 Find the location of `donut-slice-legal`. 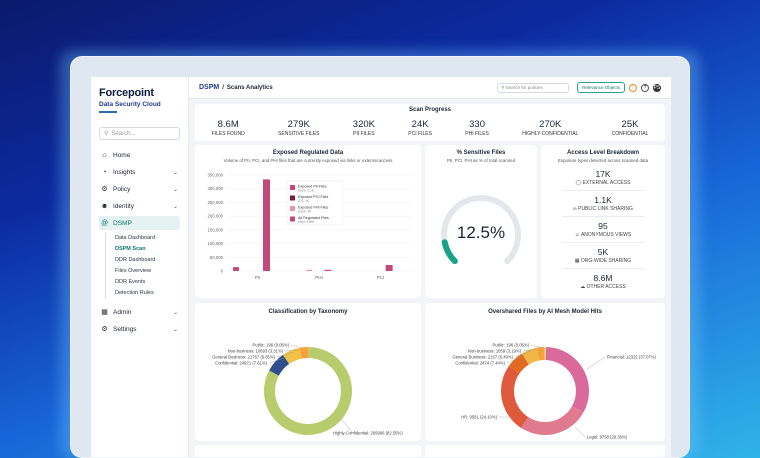

donut-slice-legal is located at coordinates (552, 420).